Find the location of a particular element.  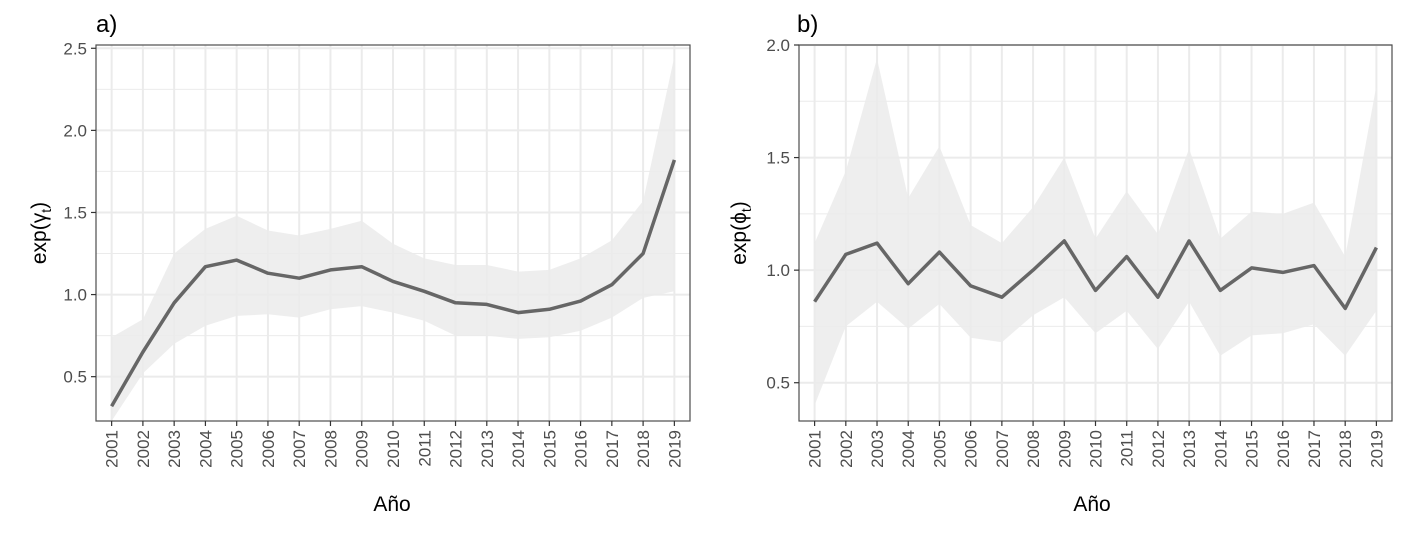

panel-a-y-tick-label: 2.0 is located at coordinates (75, 130).